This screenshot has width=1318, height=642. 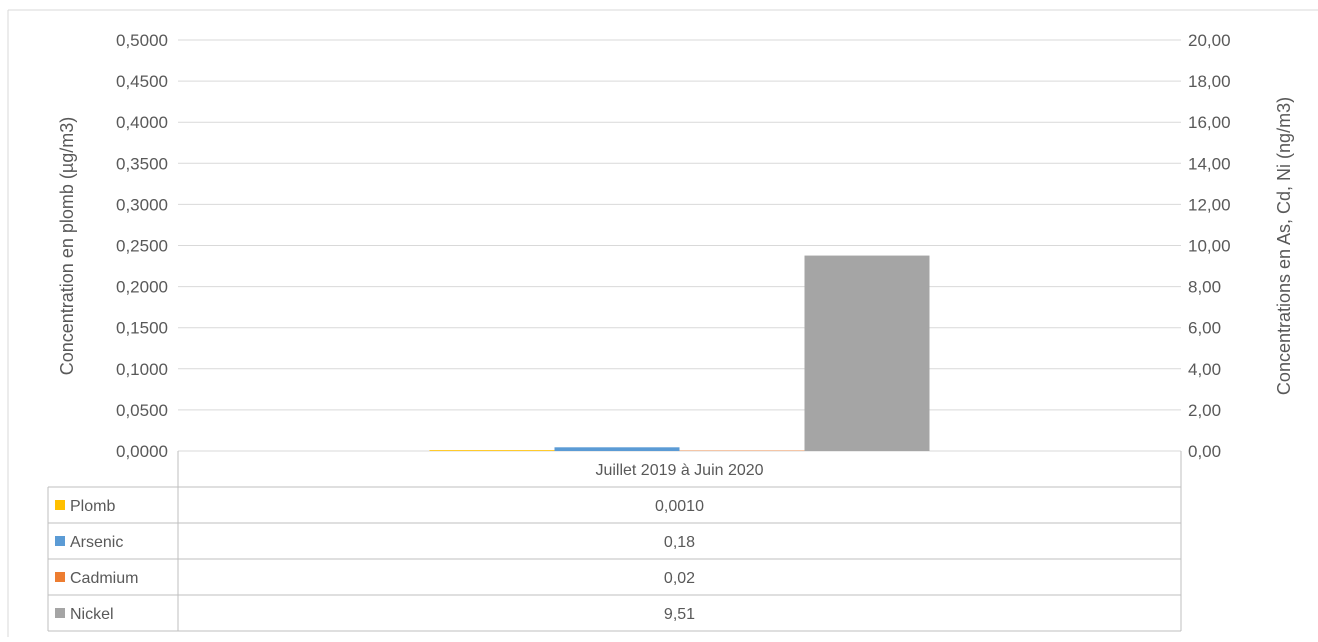 I want to click on series-name-plomb: Plomb, so click(x=92, y=506).